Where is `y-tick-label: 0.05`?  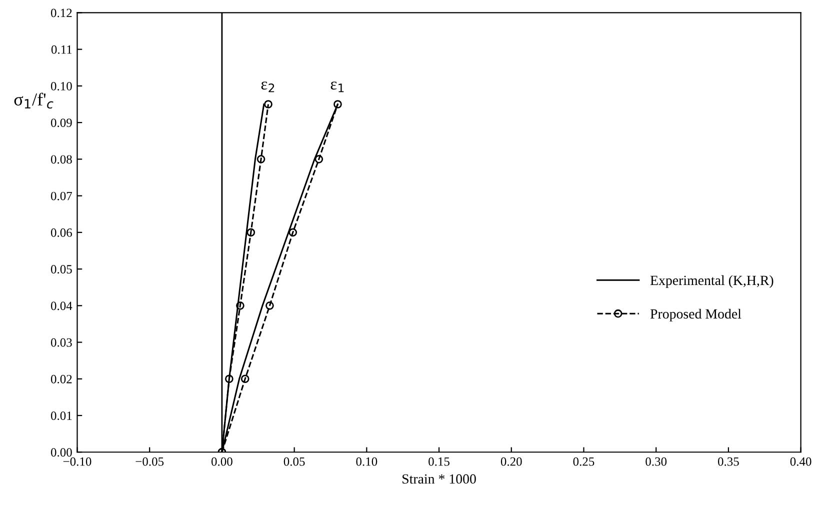 y-tick-label: 0.05 is located at coordinates (61, 269).